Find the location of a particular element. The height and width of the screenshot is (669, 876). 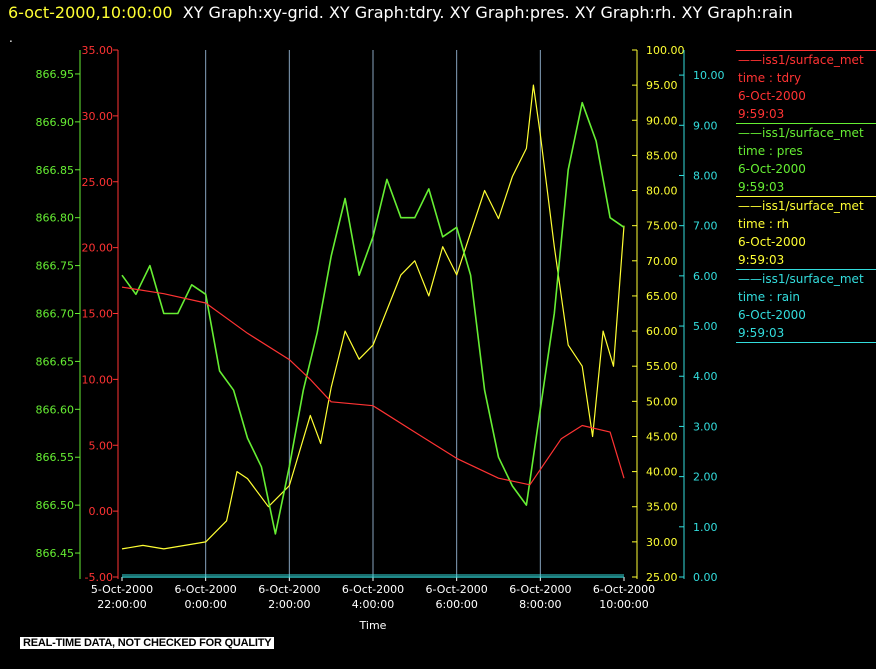

rh-tick-label: 85.00 is located at coordinates (662, 155).